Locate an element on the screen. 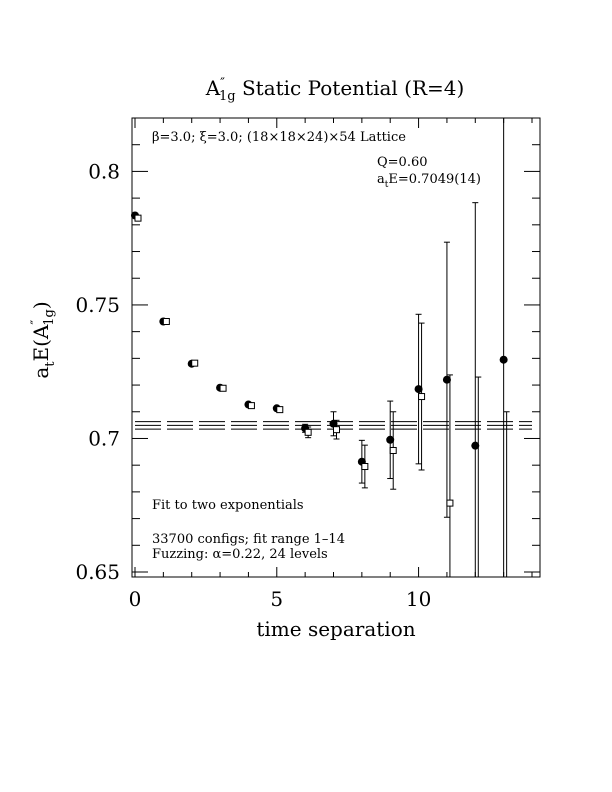 This screenshot has width=612, height=792. y-axis-label: atE(A″1g) is located at coordinates (43, 339).